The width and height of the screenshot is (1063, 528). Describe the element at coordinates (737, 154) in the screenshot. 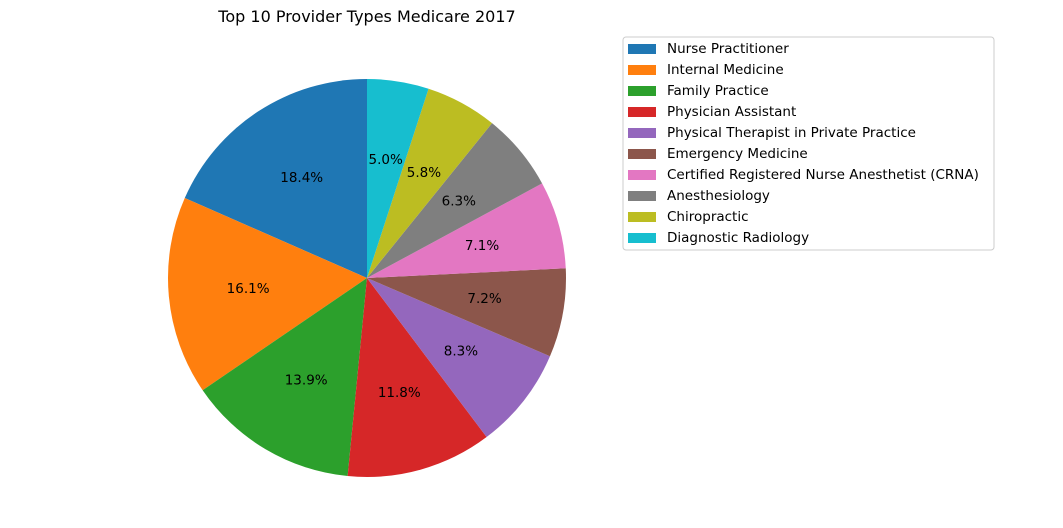

I see `legend-label: Emergency Medicine` at that location.